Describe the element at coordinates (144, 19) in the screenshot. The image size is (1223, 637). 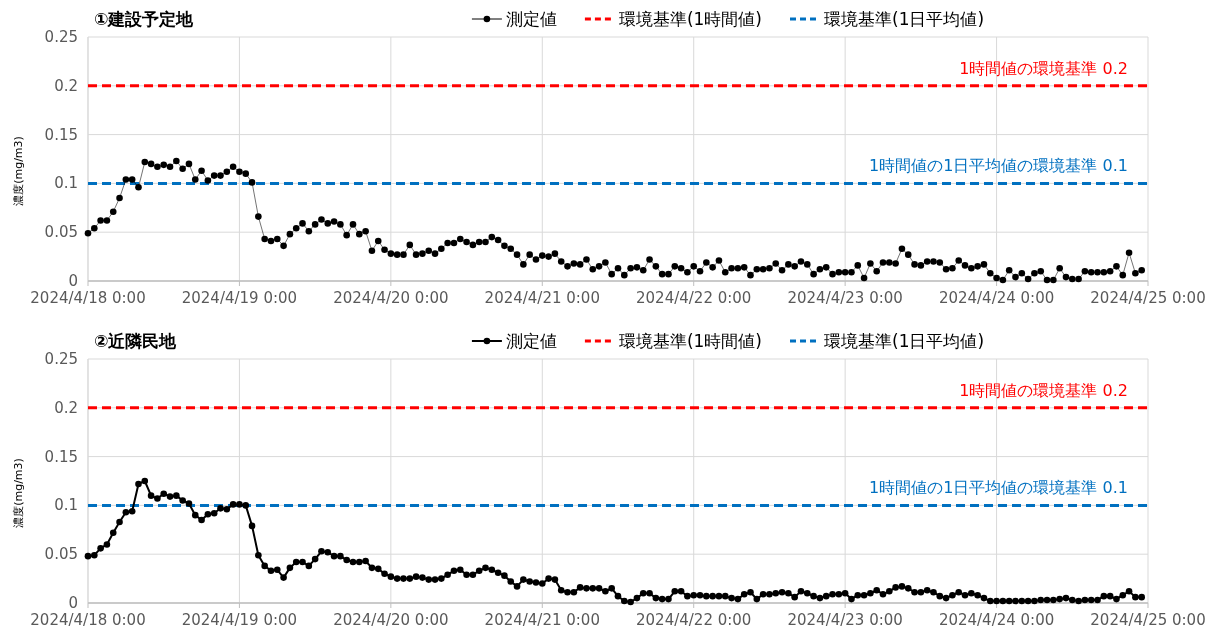
I see `chart-title: ①建設予定地` at that location.